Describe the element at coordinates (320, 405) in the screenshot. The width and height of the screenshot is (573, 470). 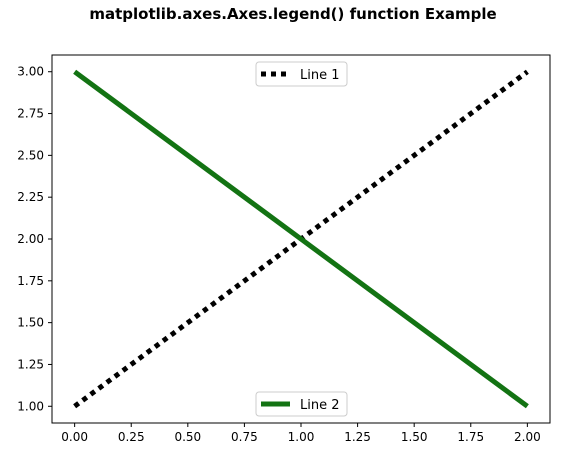
I see `legend-label-line-2: Line 2` at that location.